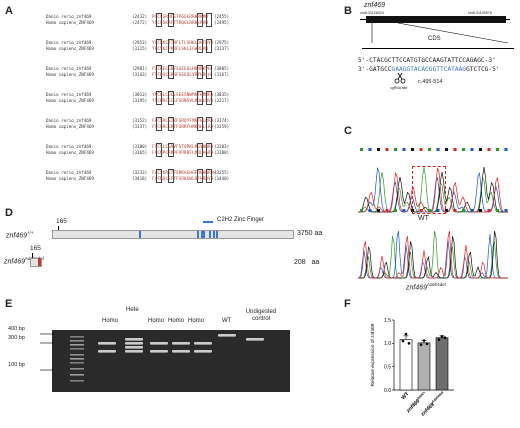 The image size is (520, 428). What do you see at coordinates (434, 39) in the screenshot?
I see `cds-label: CDS` at bounding box center [434, 39].